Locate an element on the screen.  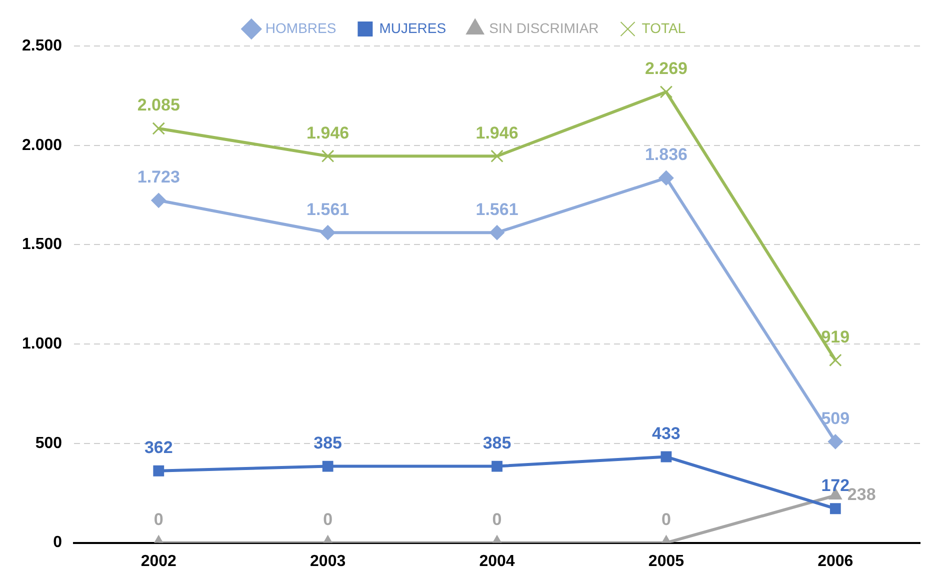
data-label: 1.836 is located at coordinates (666, 154).